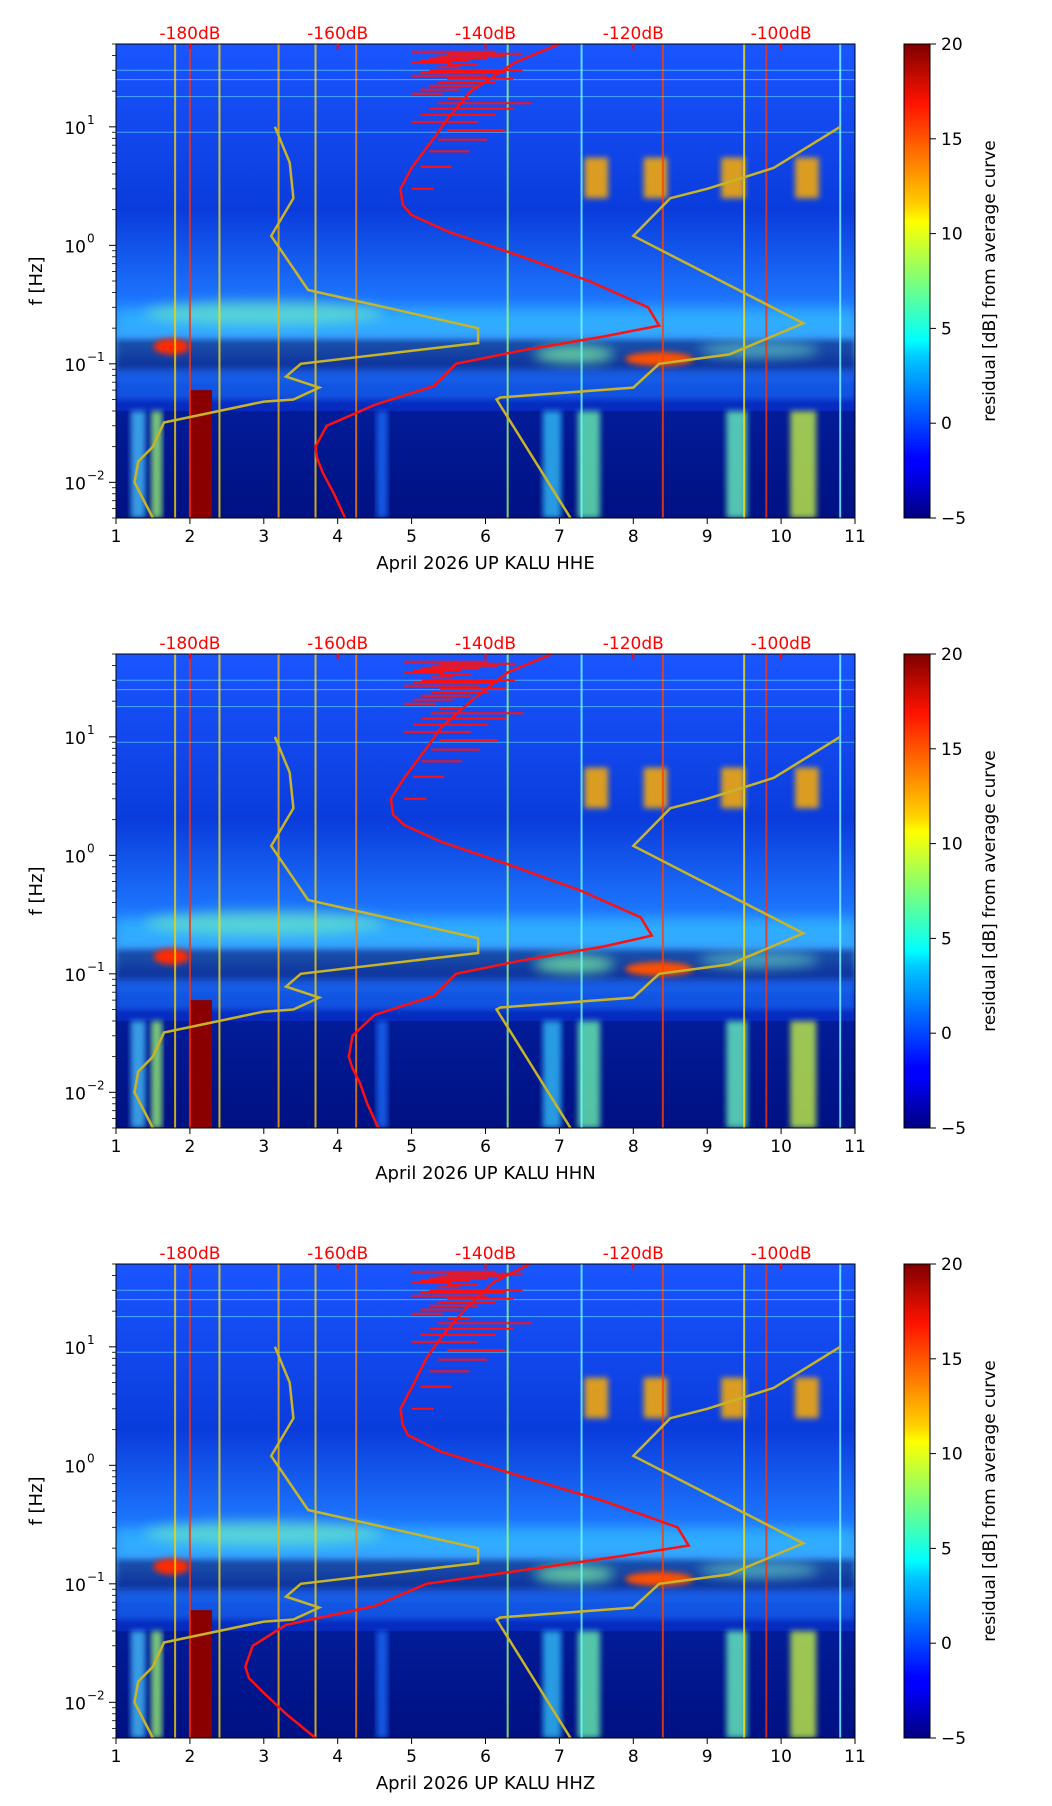  Describe the element at coordinates (485, 1783) in the screenshot. I see `x-axis-label: April 2026 UP KALU HHZ` at that location.